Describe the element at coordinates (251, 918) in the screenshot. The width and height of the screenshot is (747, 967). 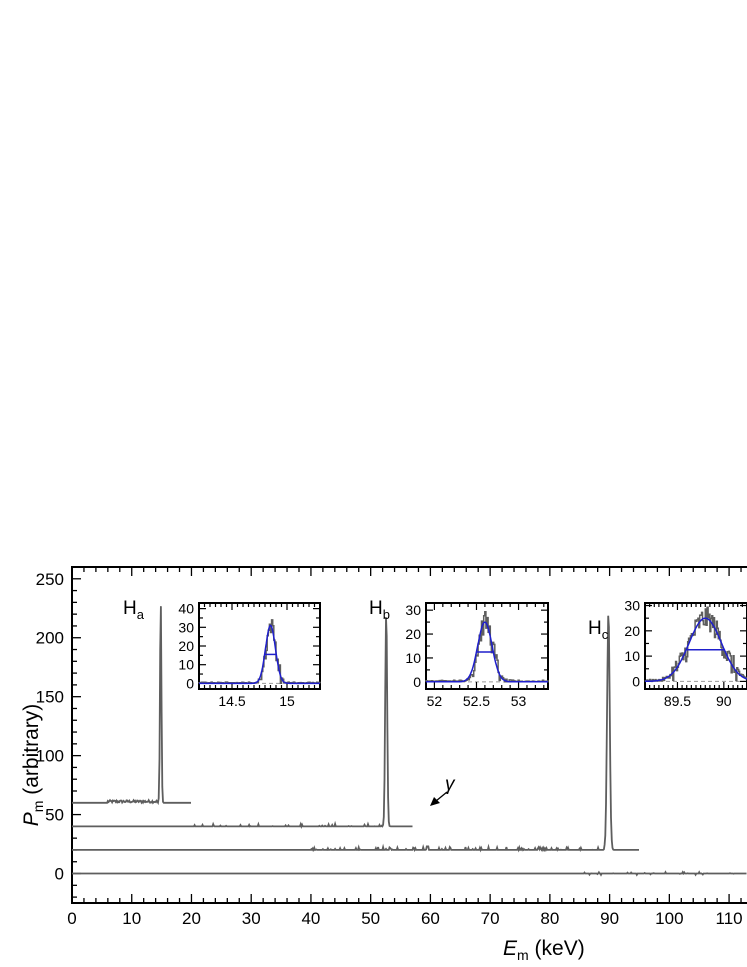
I see `x-tick-label: 30` at that location.